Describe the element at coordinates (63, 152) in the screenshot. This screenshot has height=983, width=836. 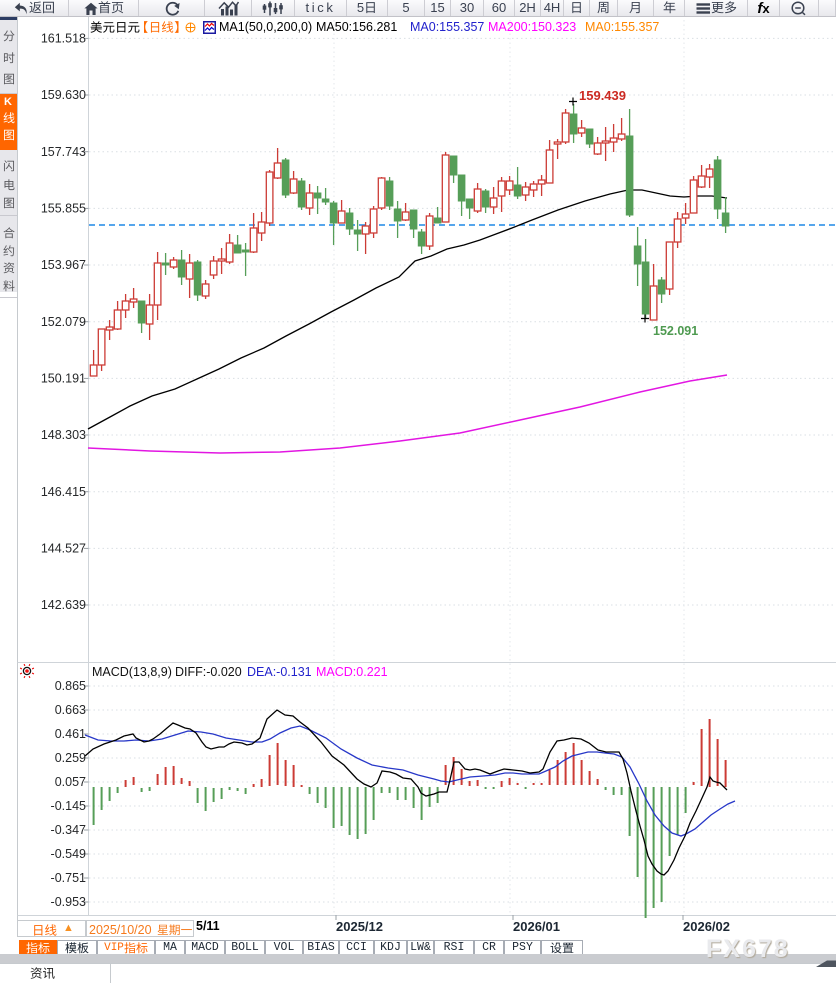
I see `svg-text: 157.743` at that location.